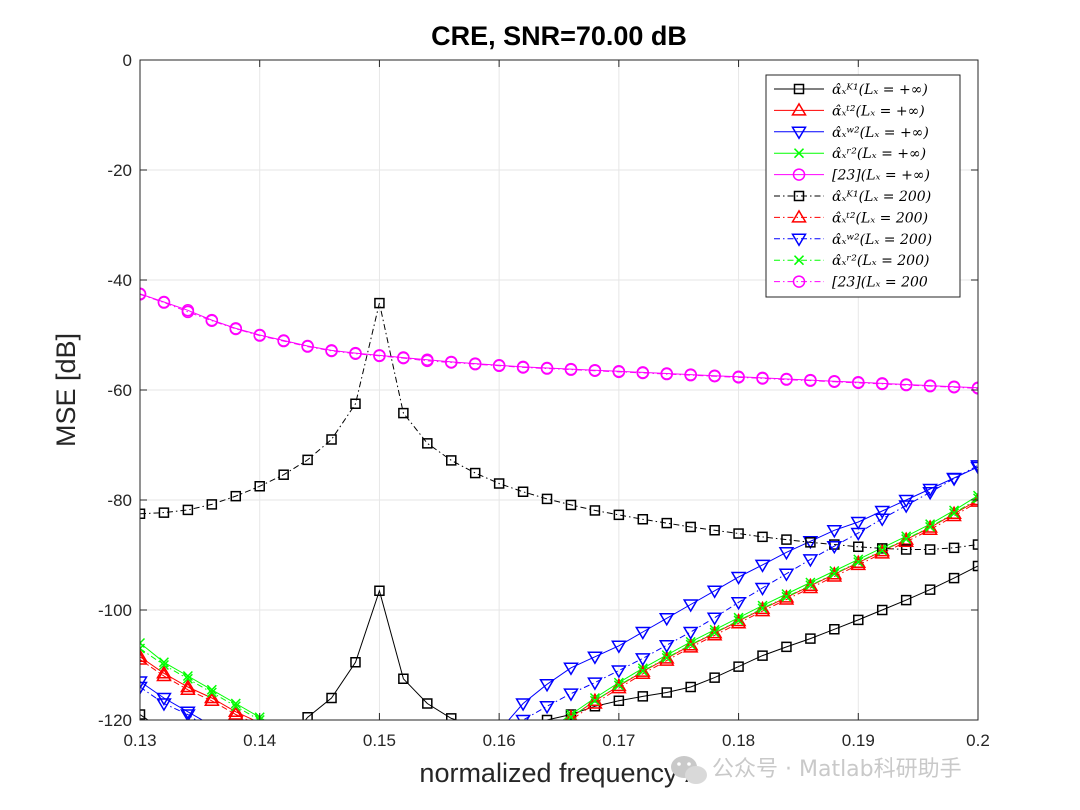  What do you see at coordinates (379, 740) in the screenshot?
I see `x-tick-label: 0.15` at bounding box center [379, 740].